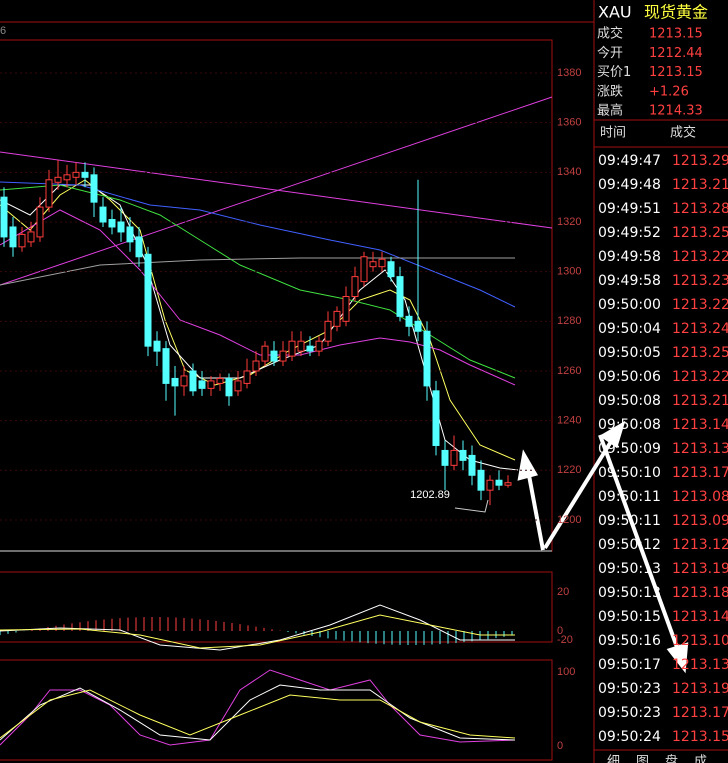  What do you see at coordinates (629, 617) in the screenshot?
I see `trade-time: 09:50:15` at bounding box center [629, 617].